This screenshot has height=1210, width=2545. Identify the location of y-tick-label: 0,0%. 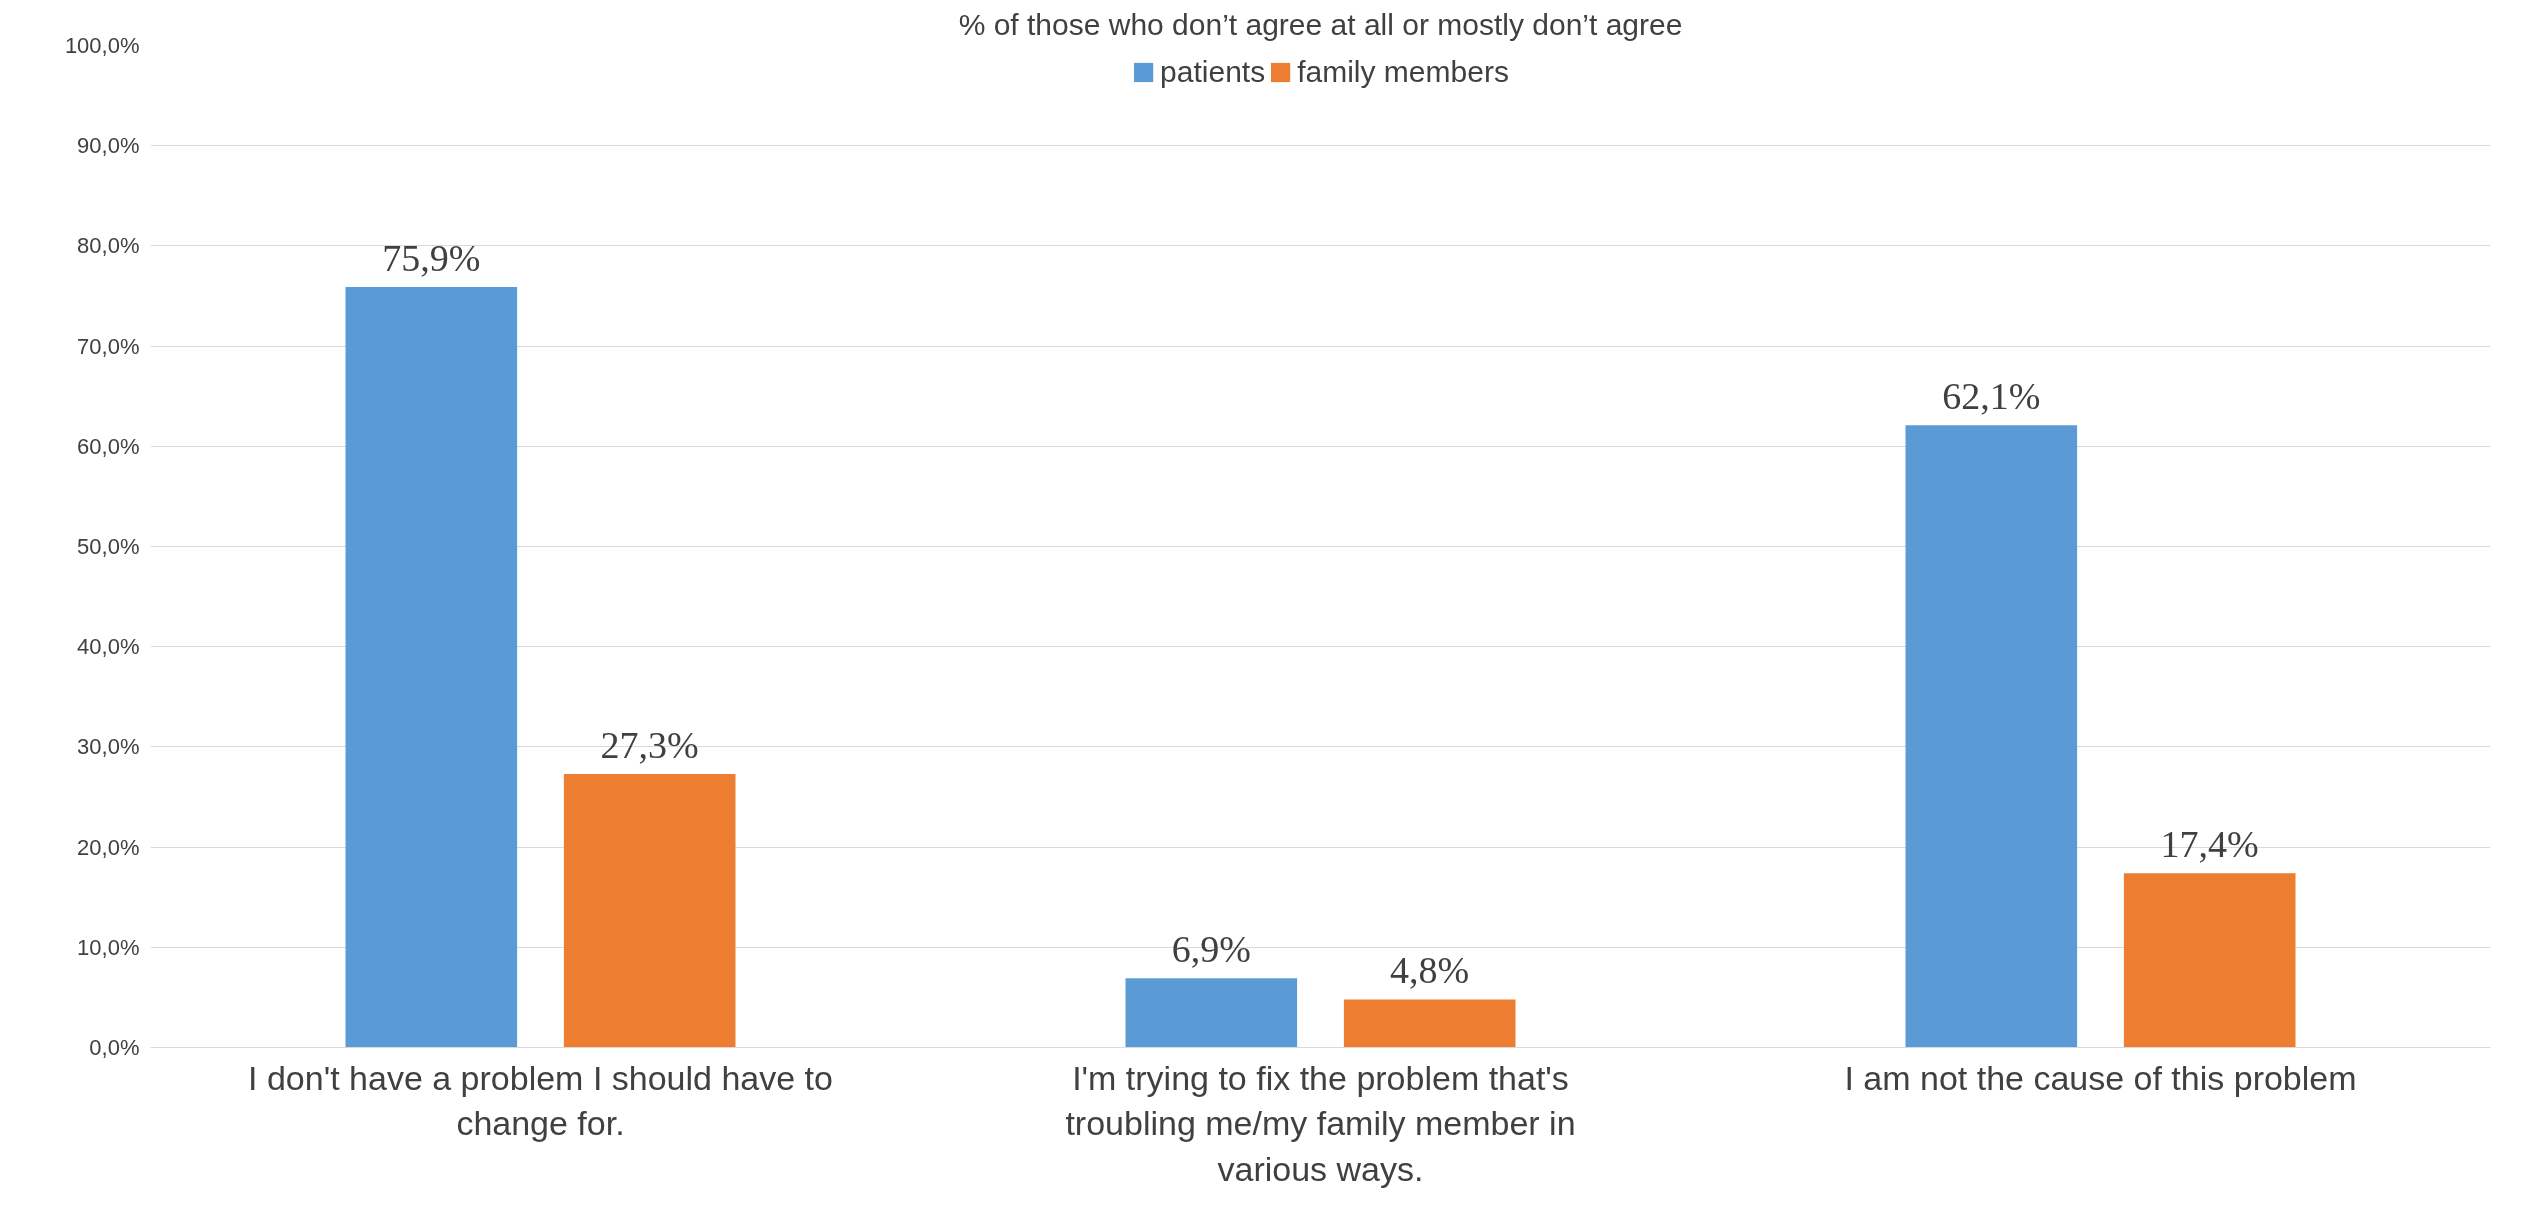
(114, 1047).